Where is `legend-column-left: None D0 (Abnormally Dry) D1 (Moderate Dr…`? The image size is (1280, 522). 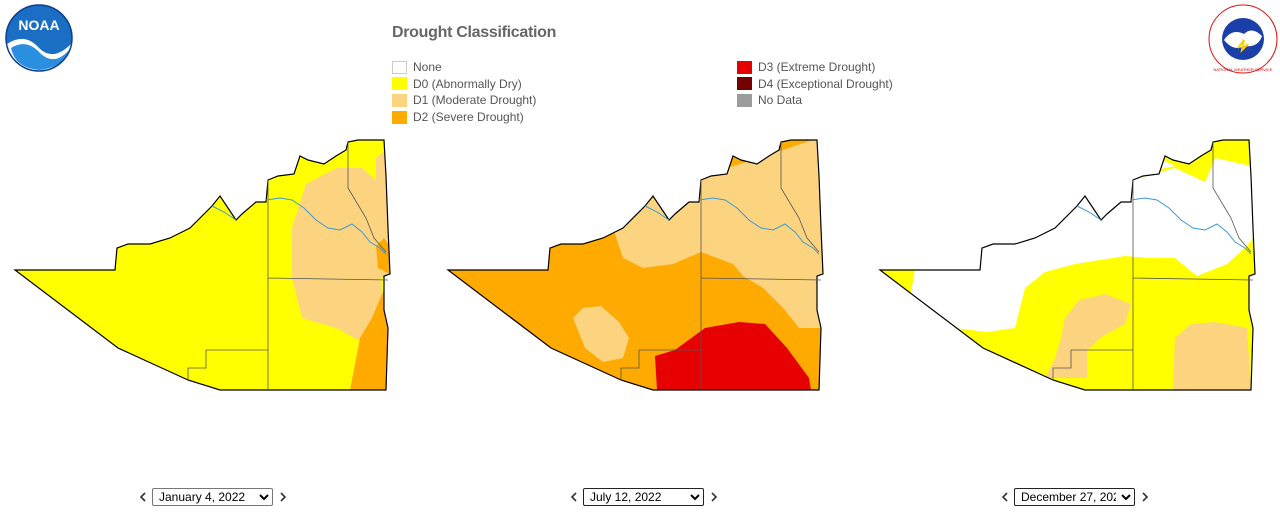 legend-column-left: None D0 (Abnormally Dry) D1 (Moderate Dr… is located at coordinates (464, 92).